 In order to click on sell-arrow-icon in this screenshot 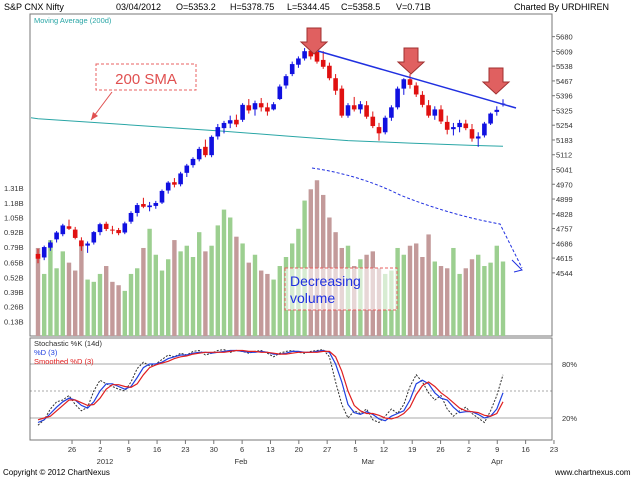, I will do `click(496, 81)`.